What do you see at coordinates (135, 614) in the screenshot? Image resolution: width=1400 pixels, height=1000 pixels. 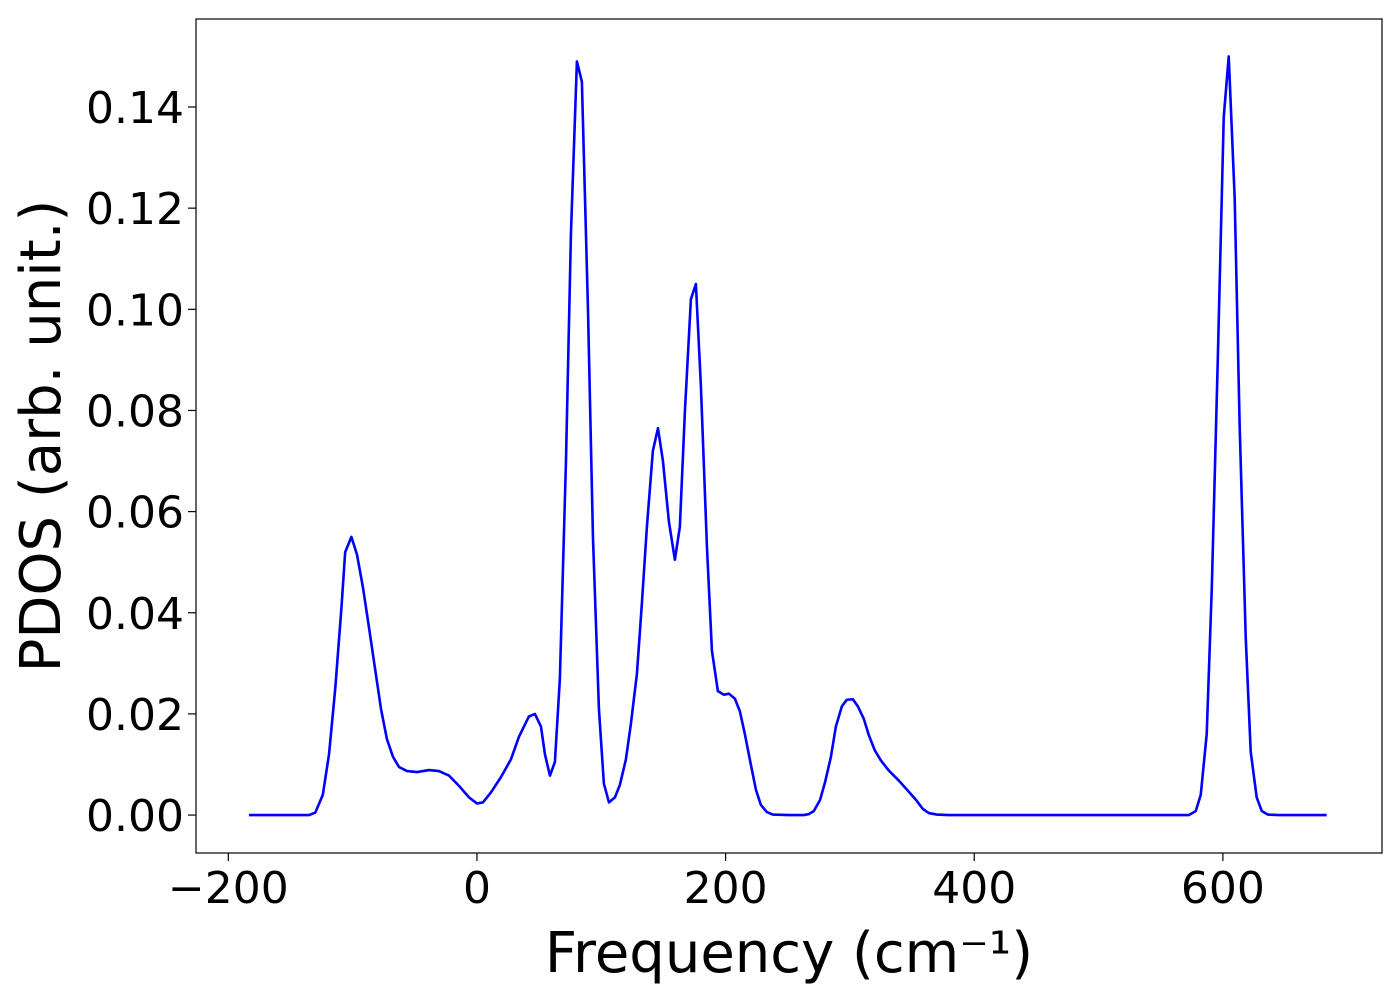 I see `y-tick-label: 0.04` at bounding box center [135, 614].